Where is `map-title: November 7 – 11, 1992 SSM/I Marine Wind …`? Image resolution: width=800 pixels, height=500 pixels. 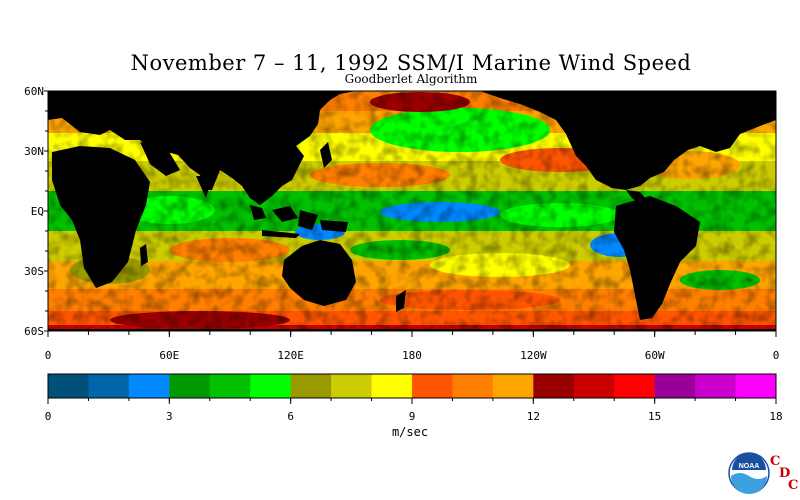 map-title: November 7 – 11, 1992 SSM/I Marine Wind … is located at coordinates (411, 63).